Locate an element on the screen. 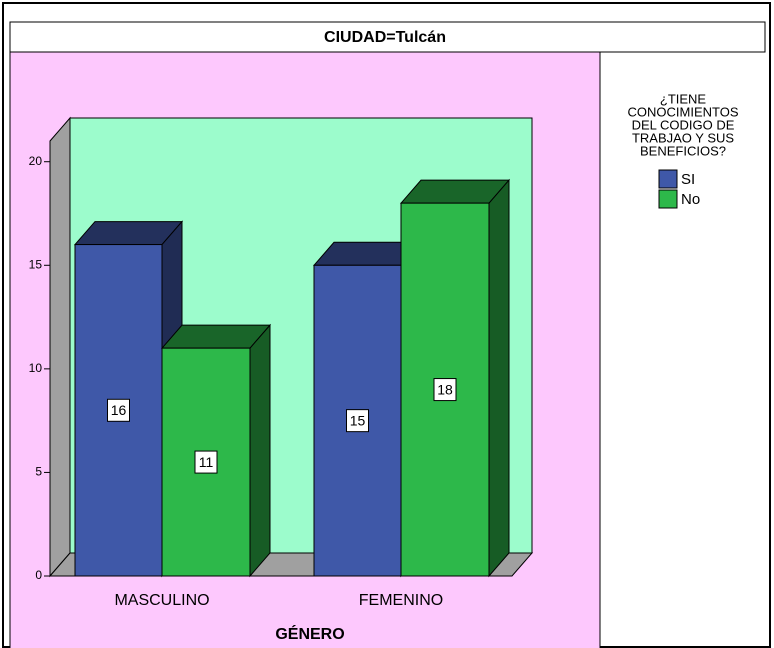 This screenshot has width=774, height=648. x-axis-label: GÉNERO is located at coordinates (309, 633).